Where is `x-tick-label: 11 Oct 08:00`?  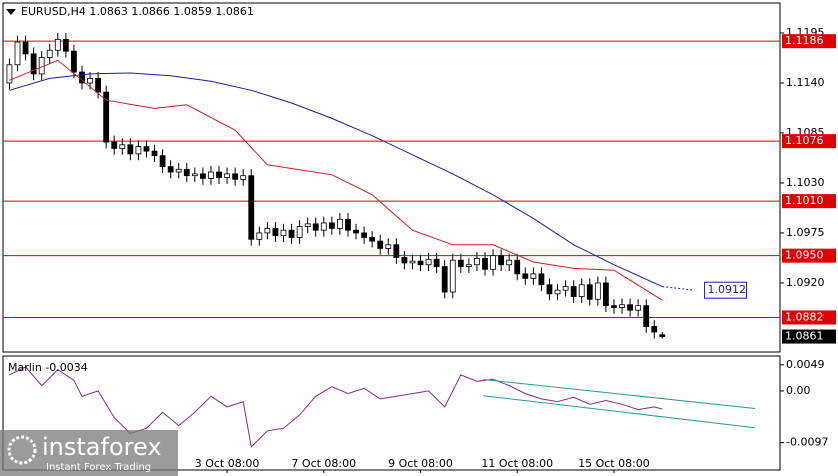
x-tick-label: 11 Oct 08:00 is located at coordinates (517, 463).